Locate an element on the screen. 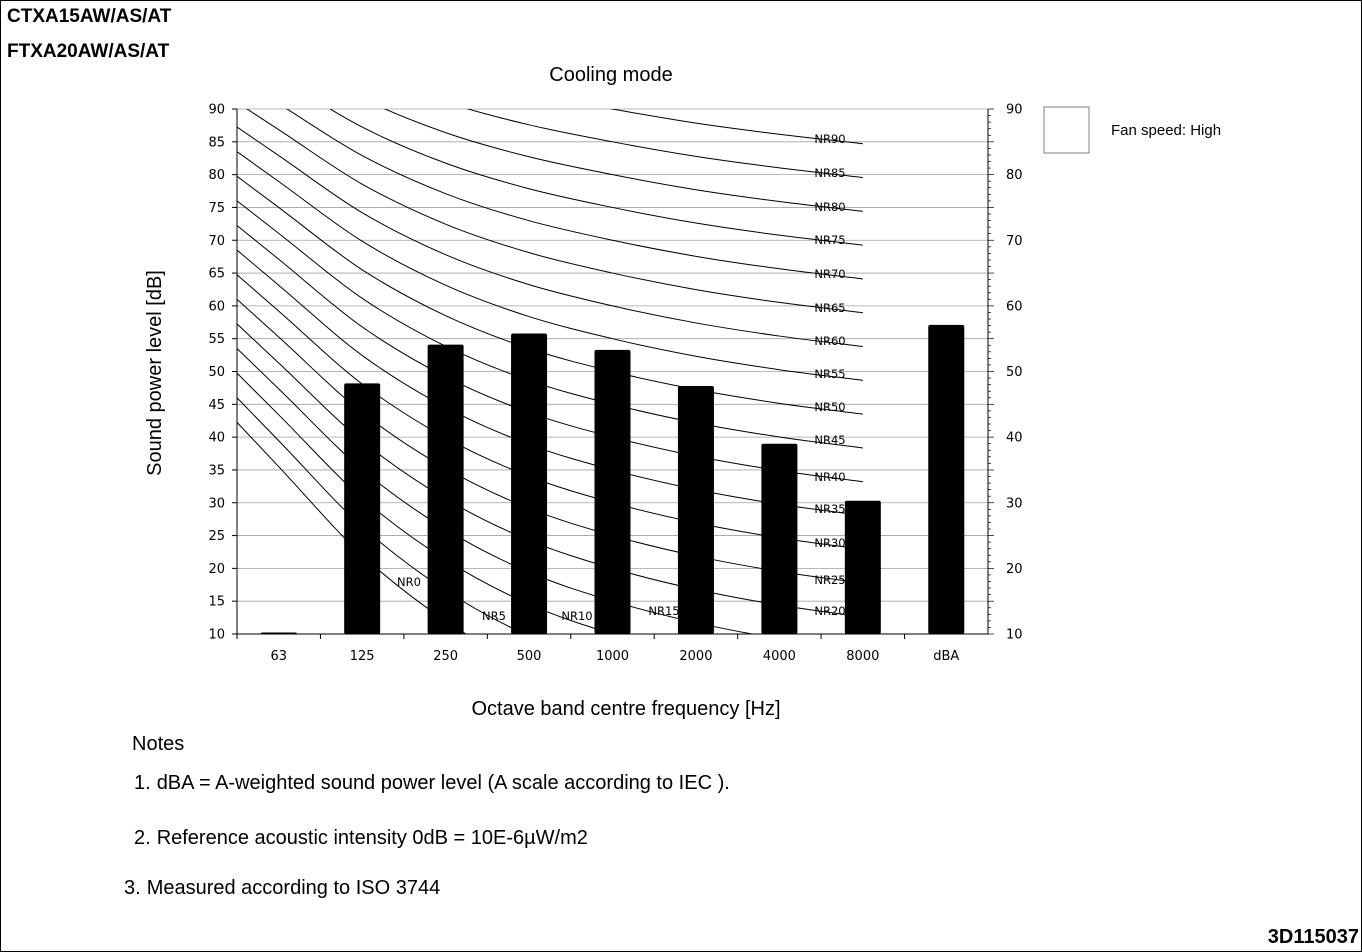 This screenshot has height=952, width=1362. right-axis-tick-label: 20 is located at coordinates (1014, 569).